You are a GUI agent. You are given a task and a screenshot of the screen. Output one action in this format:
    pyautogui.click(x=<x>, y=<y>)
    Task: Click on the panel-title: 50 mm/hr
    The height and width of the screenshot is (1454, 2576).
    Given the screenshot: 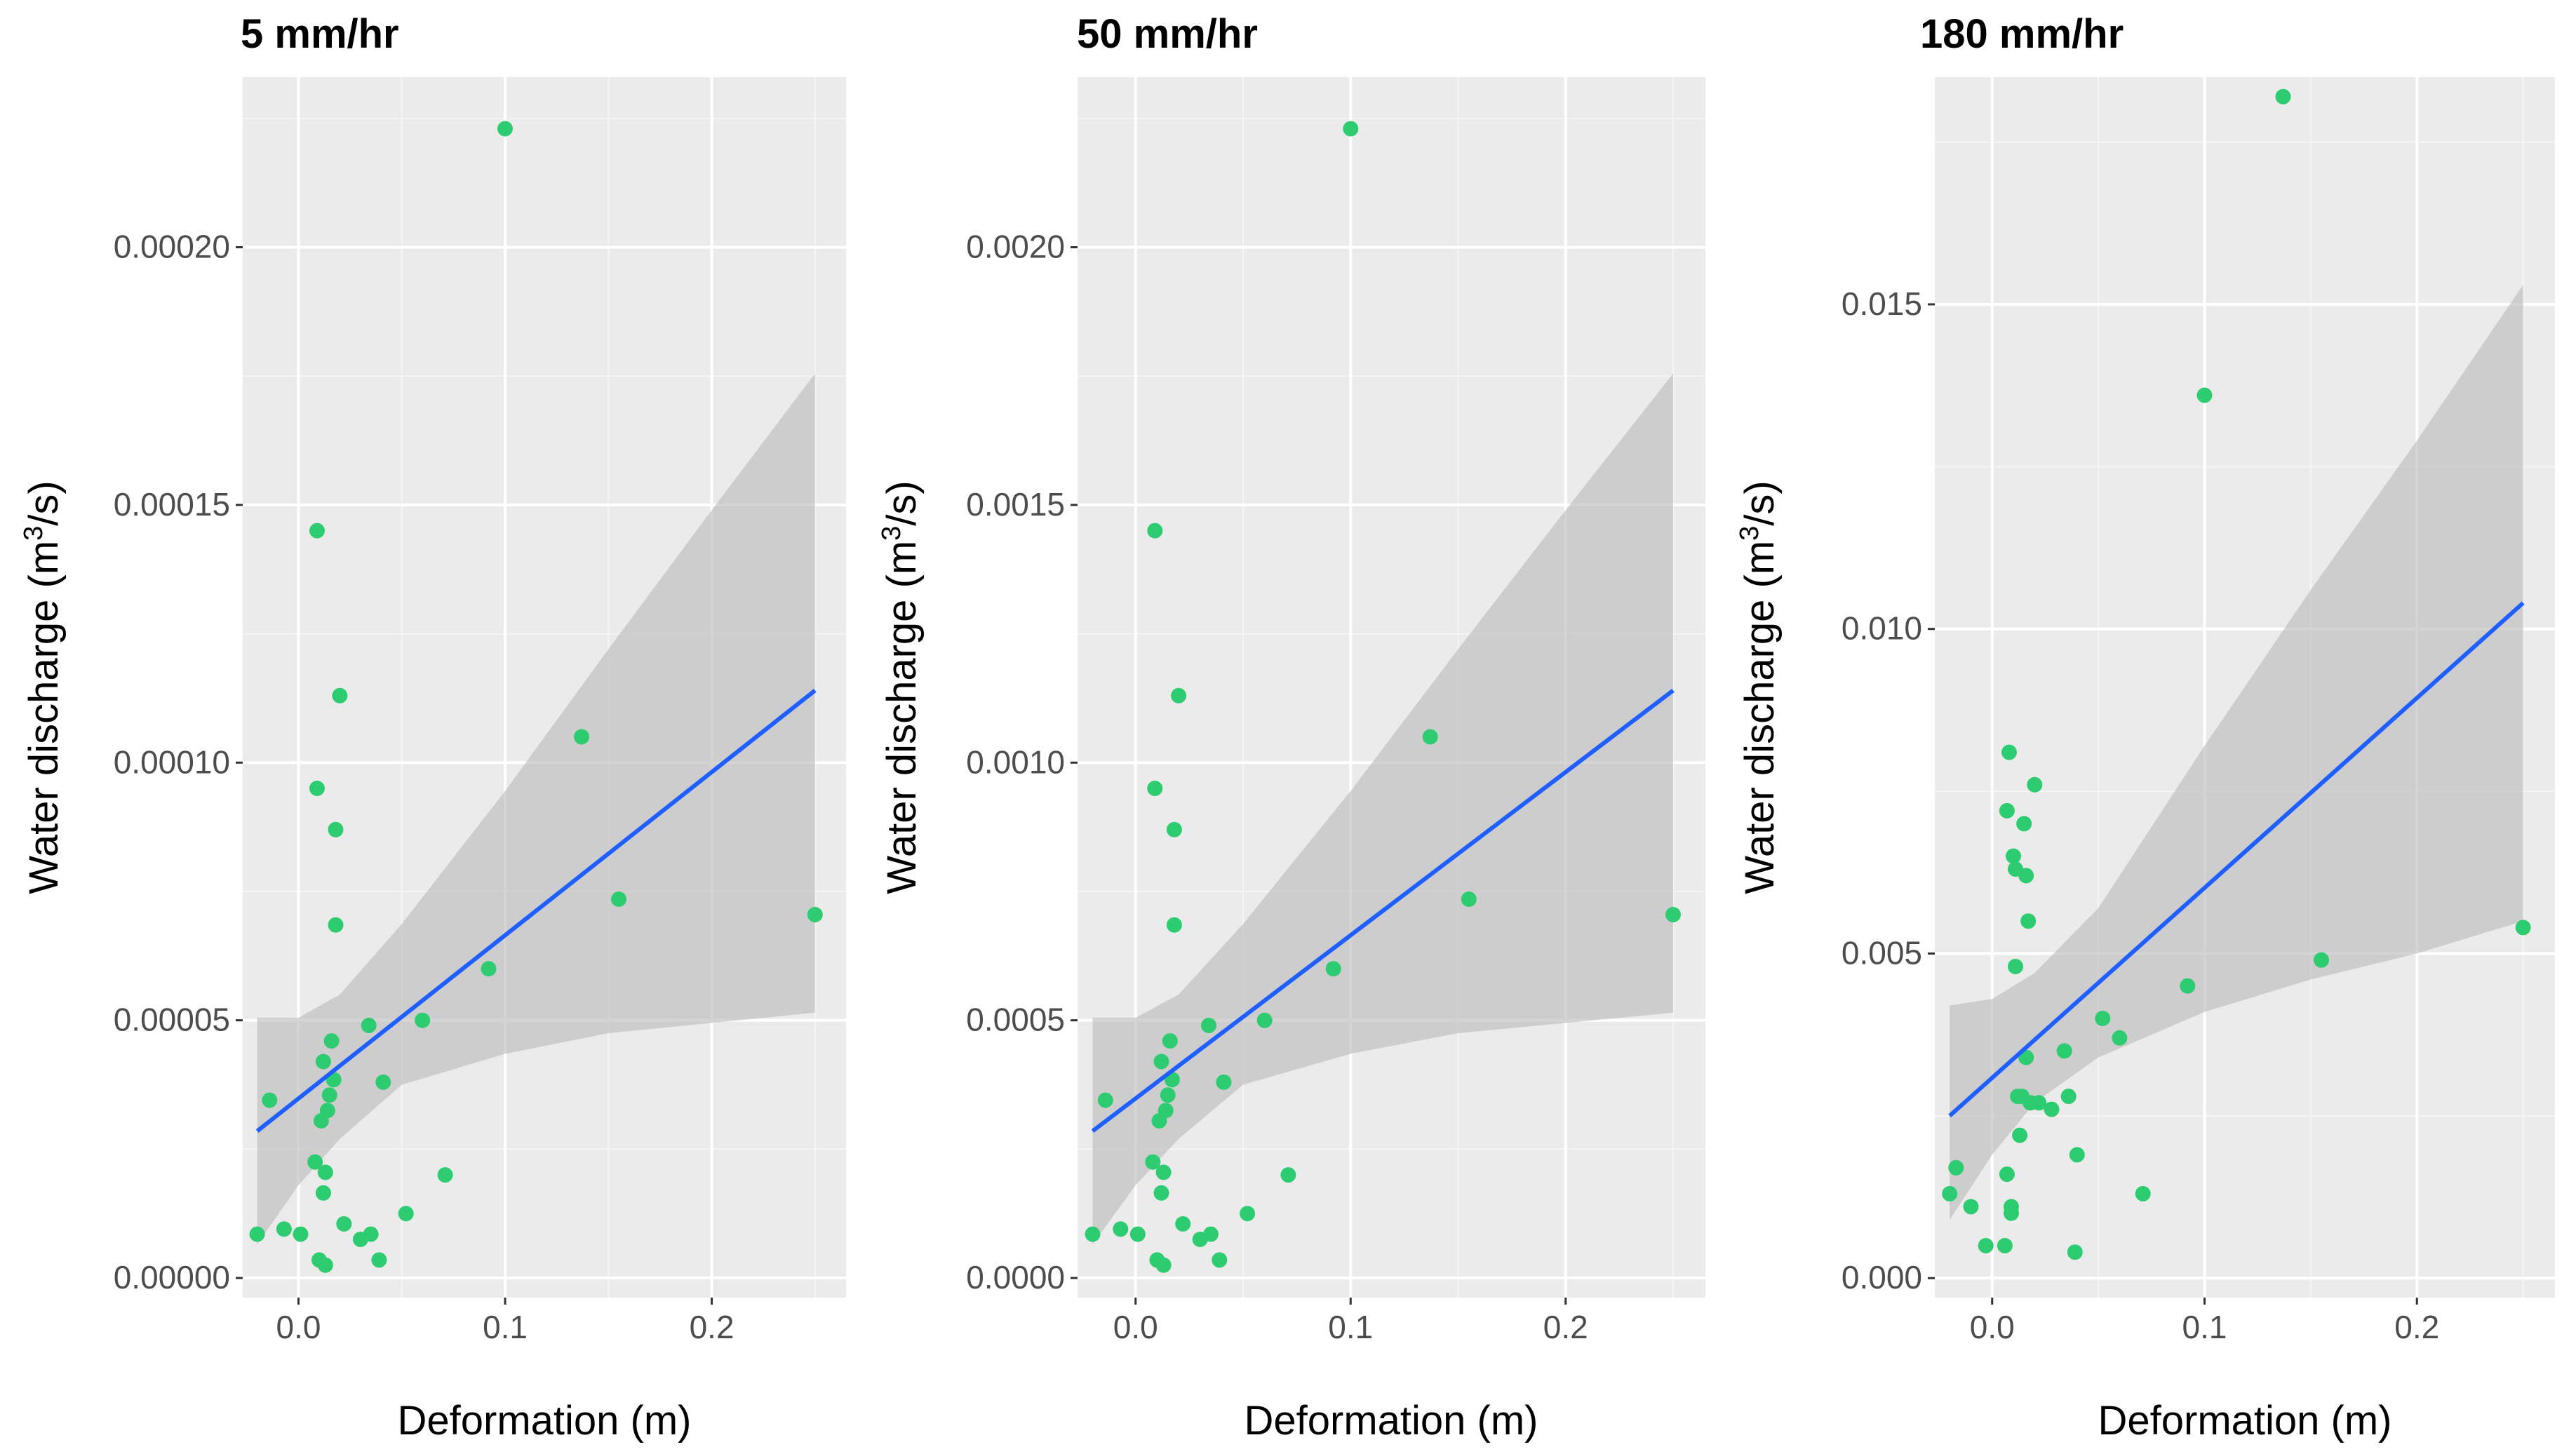 What is the action you would take?
    pyautogui.click(x=1167, y=34)
    